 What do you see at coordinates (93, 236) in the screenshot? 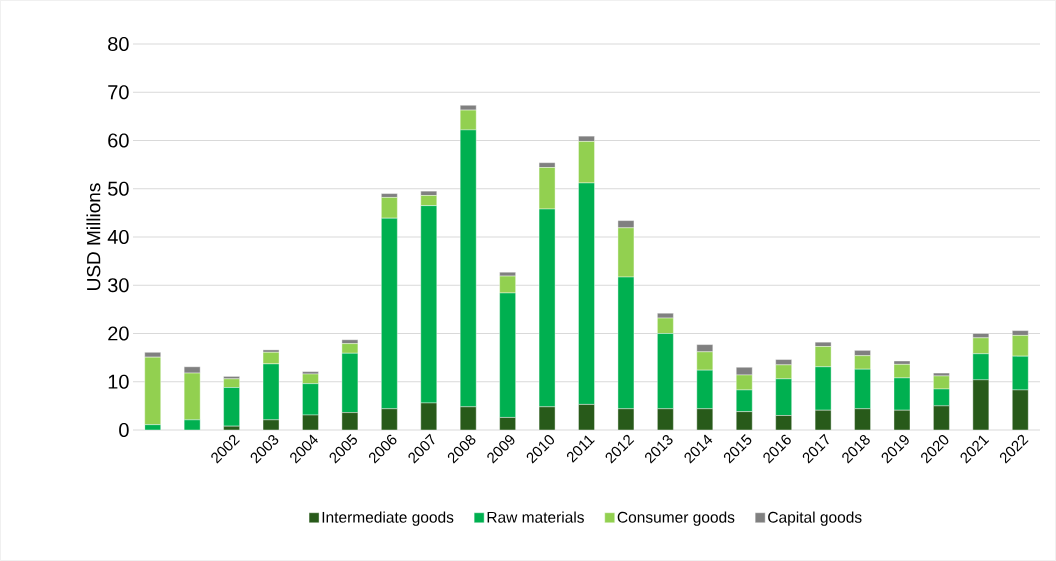
I see `y-axis-title: USD Millions` at bounding box center [93, 236].